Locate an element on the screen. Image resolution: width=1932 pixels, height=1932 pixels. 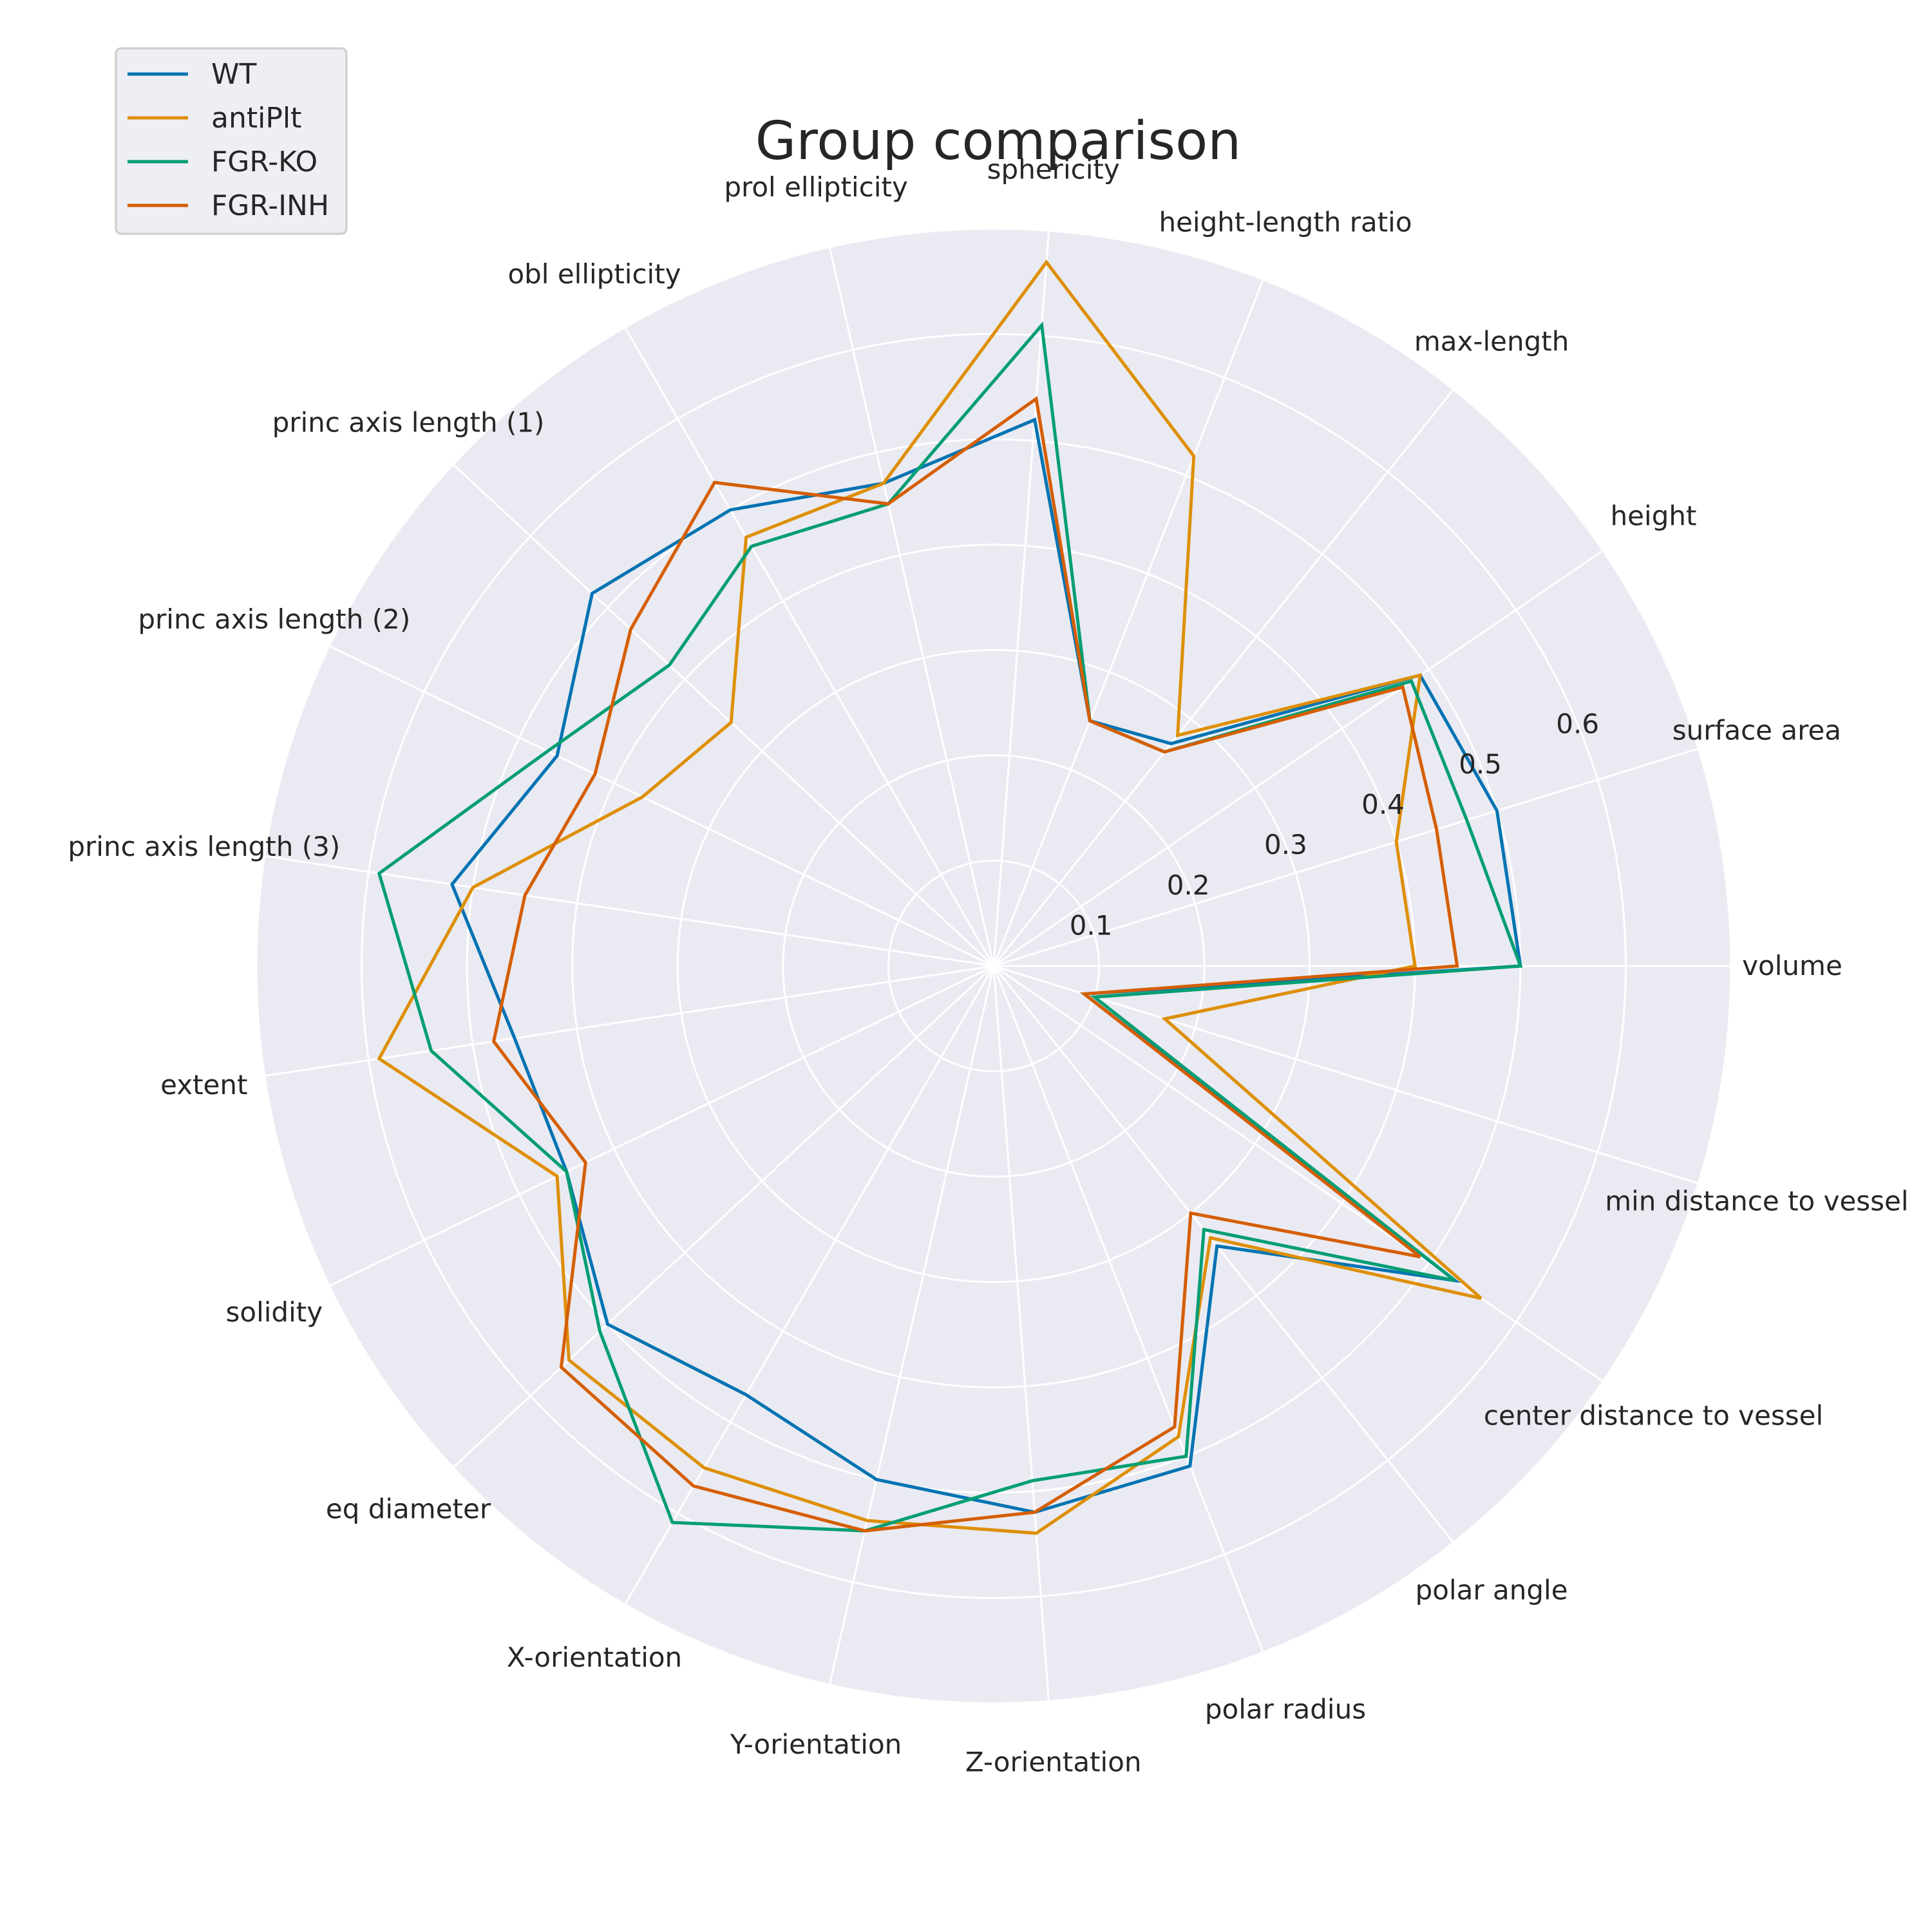
axis-label-9: princ axis length (1) is located at coordinates (409, 423).